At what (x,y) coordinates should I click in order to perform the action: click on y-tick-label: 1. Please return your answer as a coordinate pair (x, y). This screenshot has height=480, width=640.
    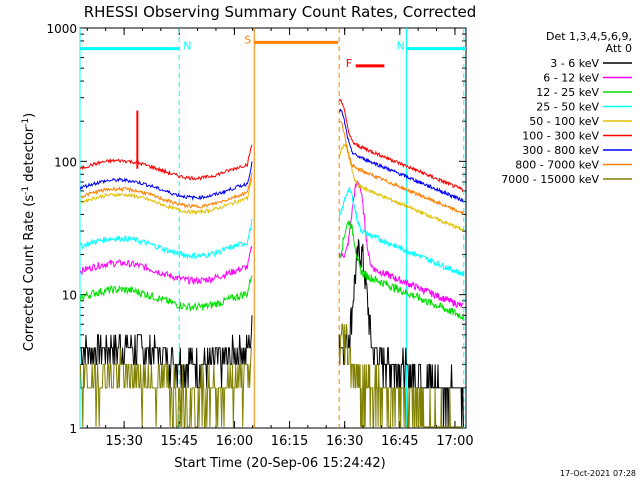
    Looking at the image, I should click on (73, 429).